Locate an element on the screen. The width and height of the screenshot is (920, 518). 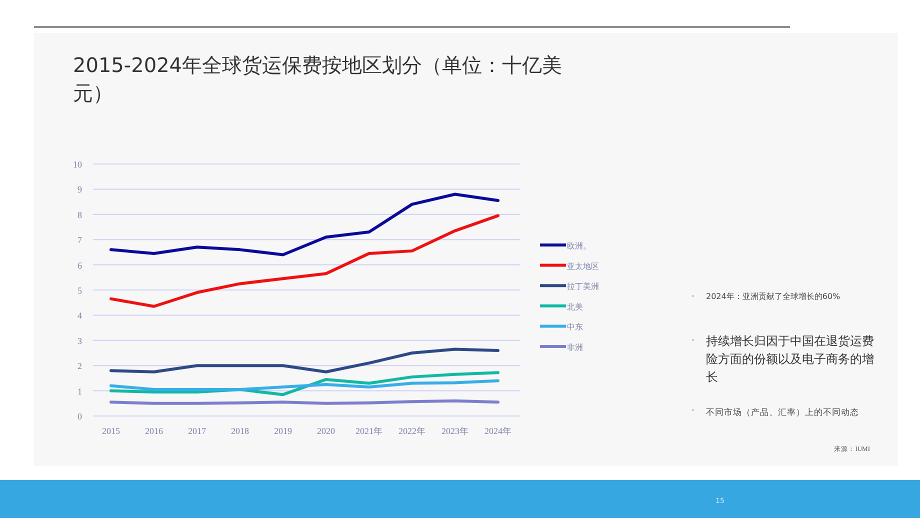
legend-label: 亚太地区 is located at coordinates (583, 266).